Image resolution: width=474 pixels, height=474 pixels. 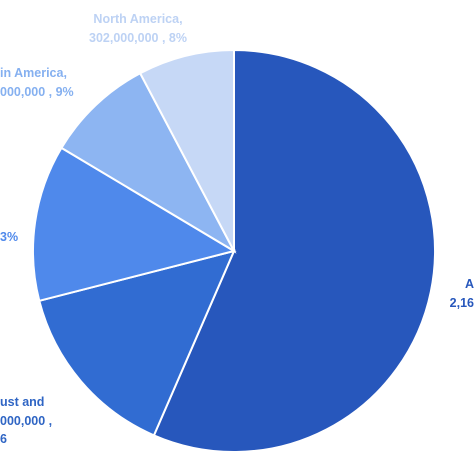 What do you see at coordinates (469, 284) in the screenshot?
I see `label-largest-slice-line1: A` at bounding box center [469, 284].